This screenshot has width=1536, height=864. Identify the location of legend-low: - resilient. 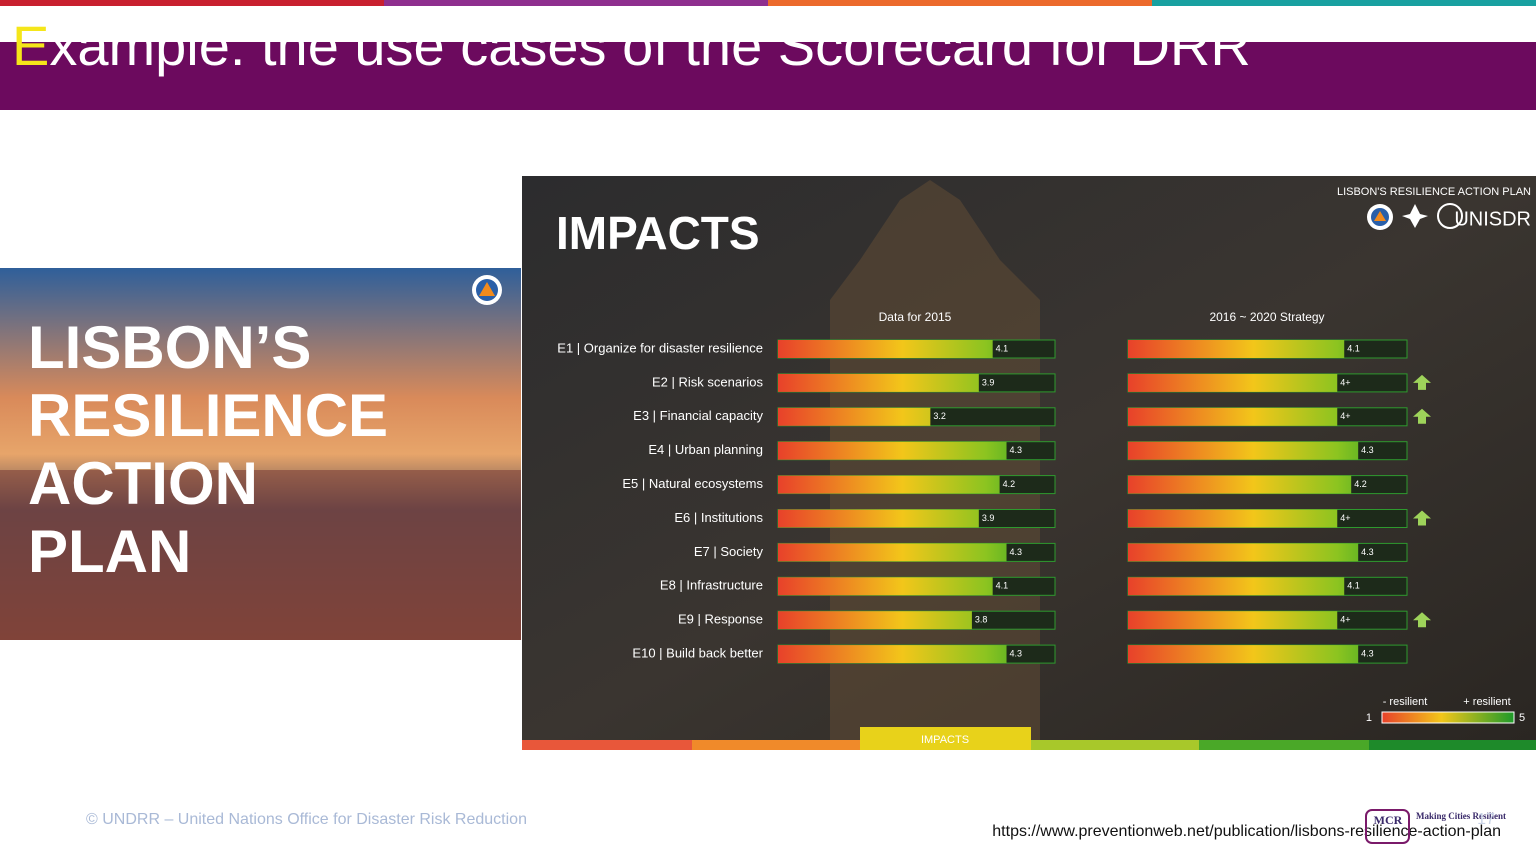
(1405, 702).